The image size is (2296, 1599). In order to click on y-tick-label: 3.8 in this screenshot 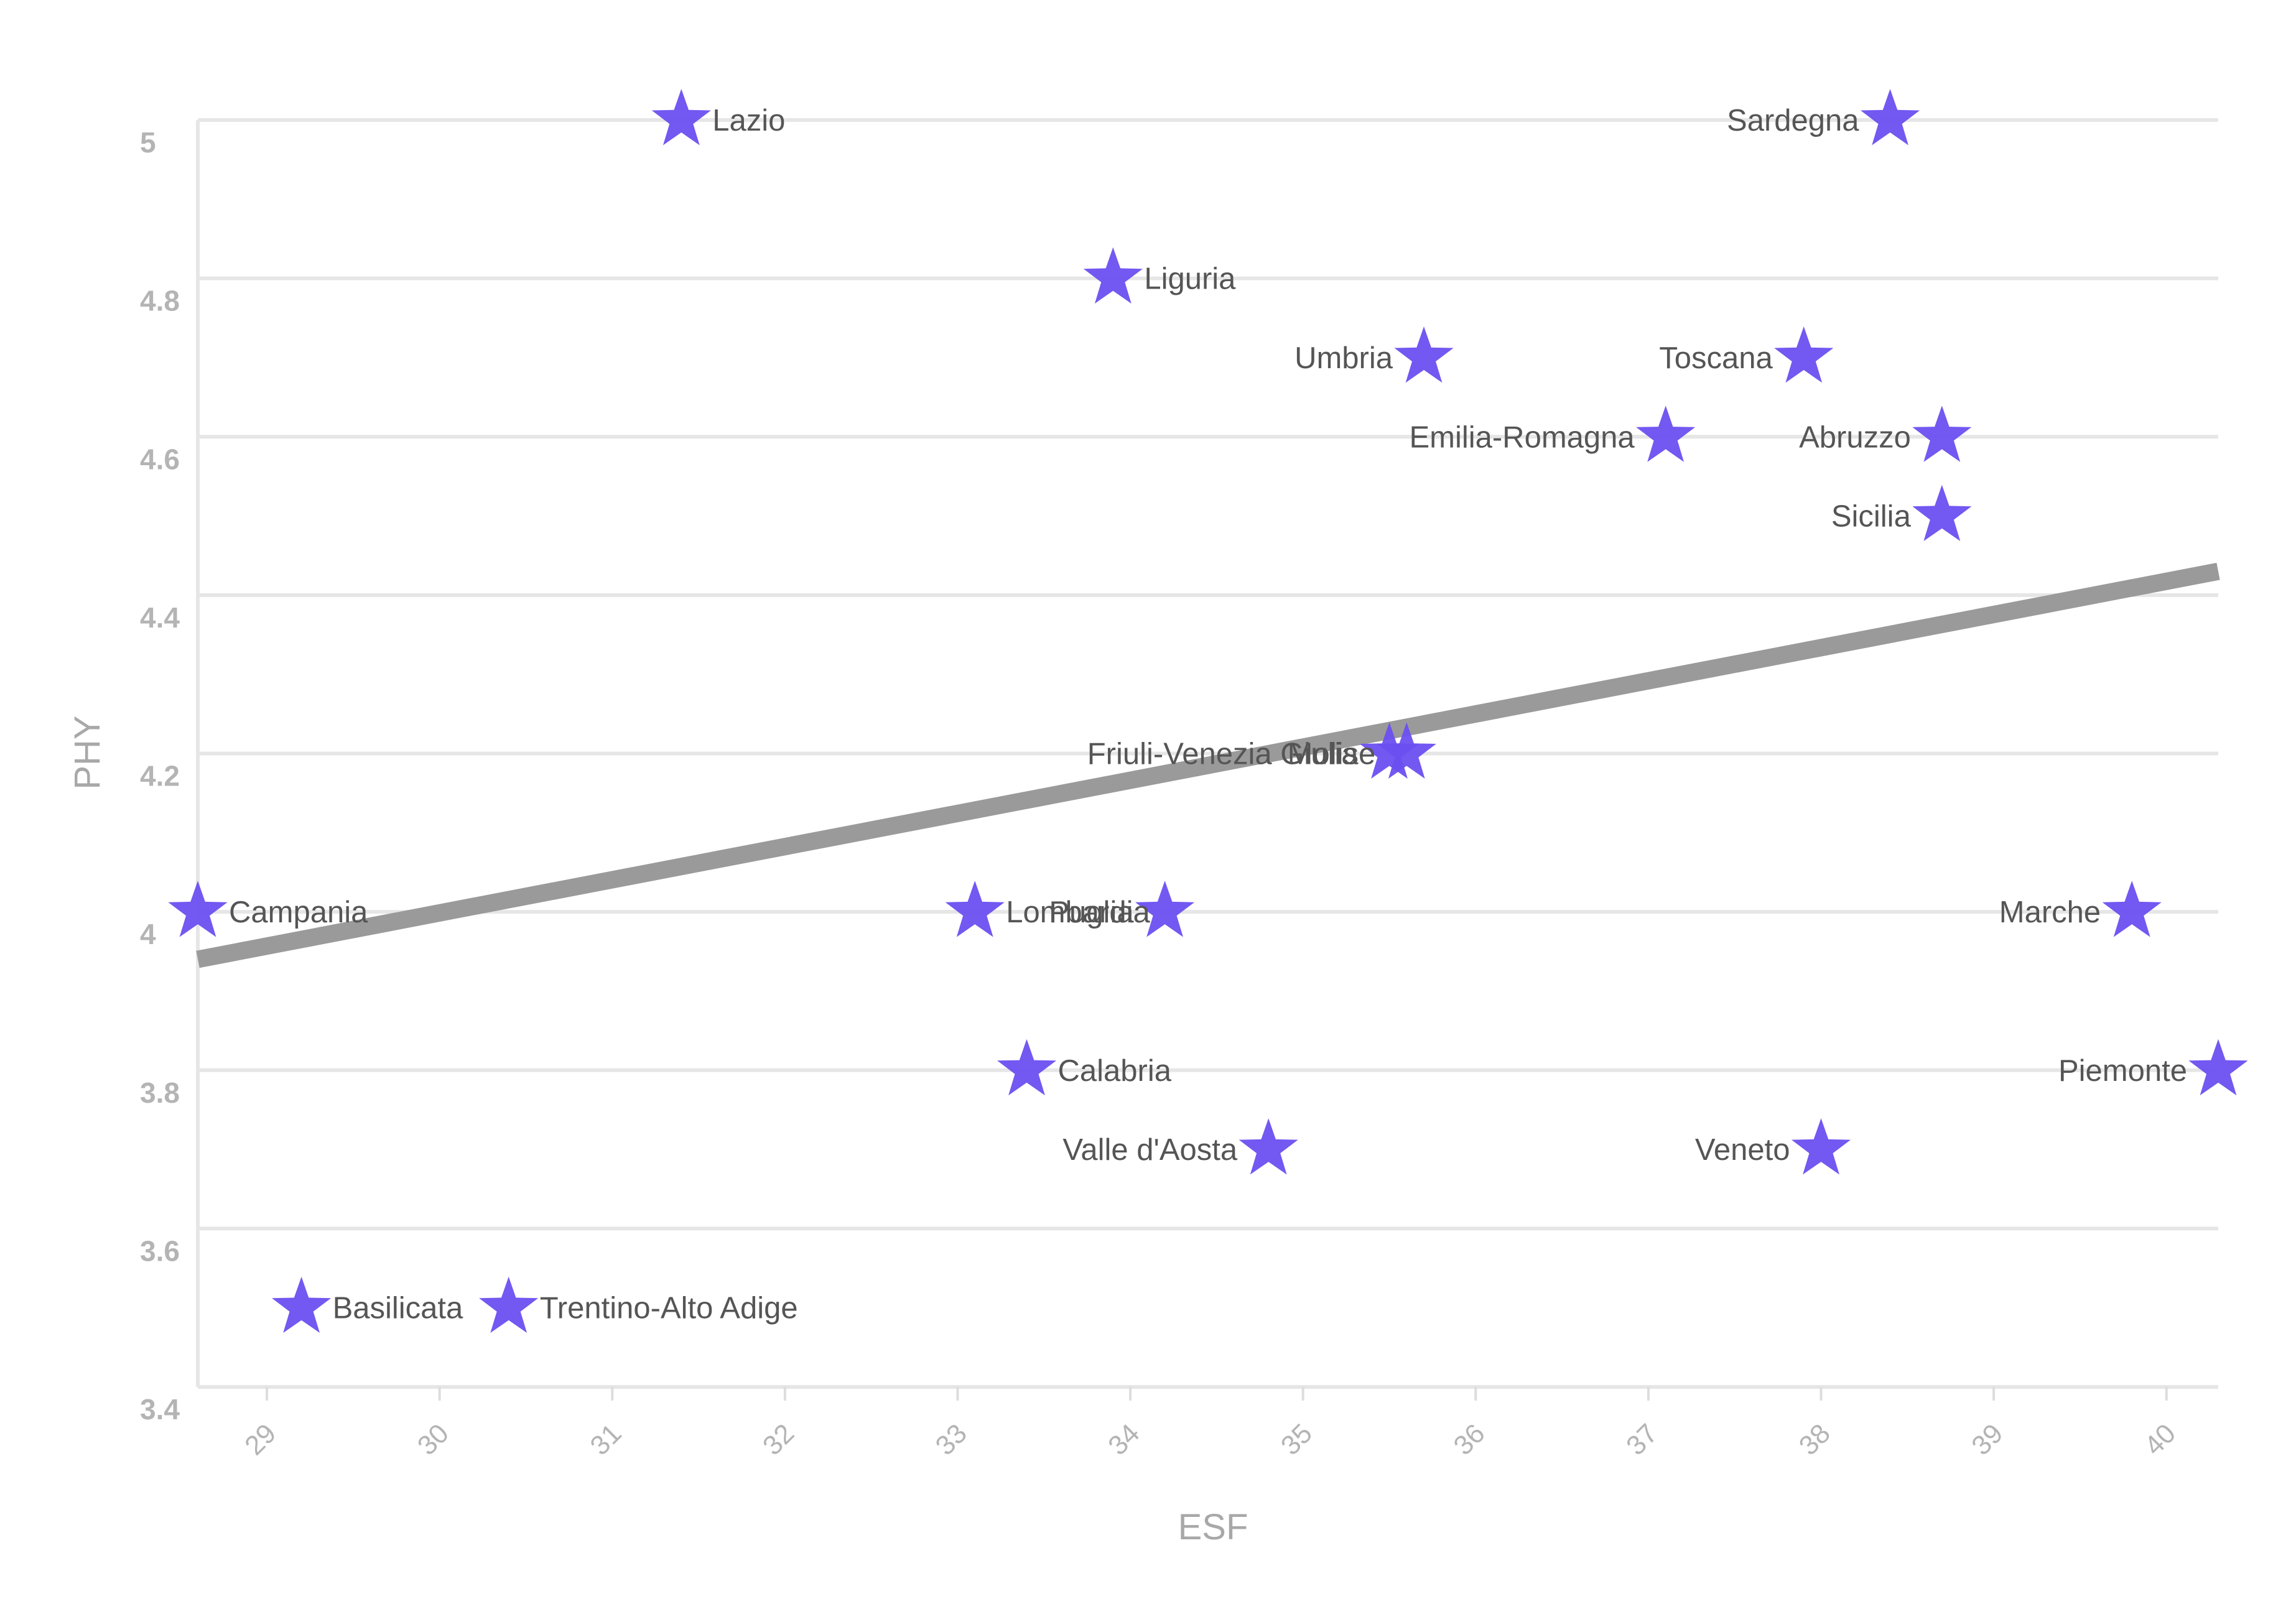, I will do `click(160, 1093)`.